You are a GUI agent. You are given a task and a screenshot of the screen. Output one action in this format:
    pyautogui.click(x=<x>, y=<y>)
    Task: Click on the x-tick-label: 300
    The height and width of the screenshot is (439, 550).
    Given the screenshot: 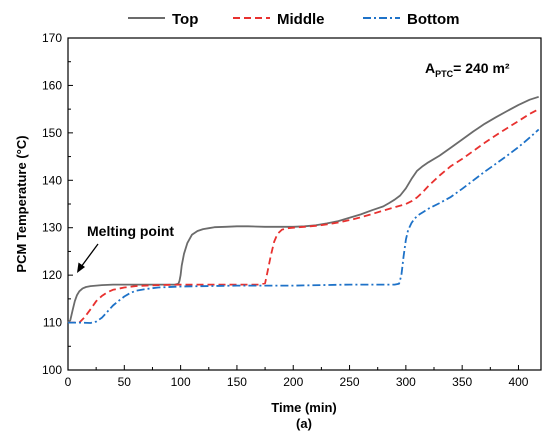 What is the action you would take?
    pyautogui.click(x=406, y=382)
    